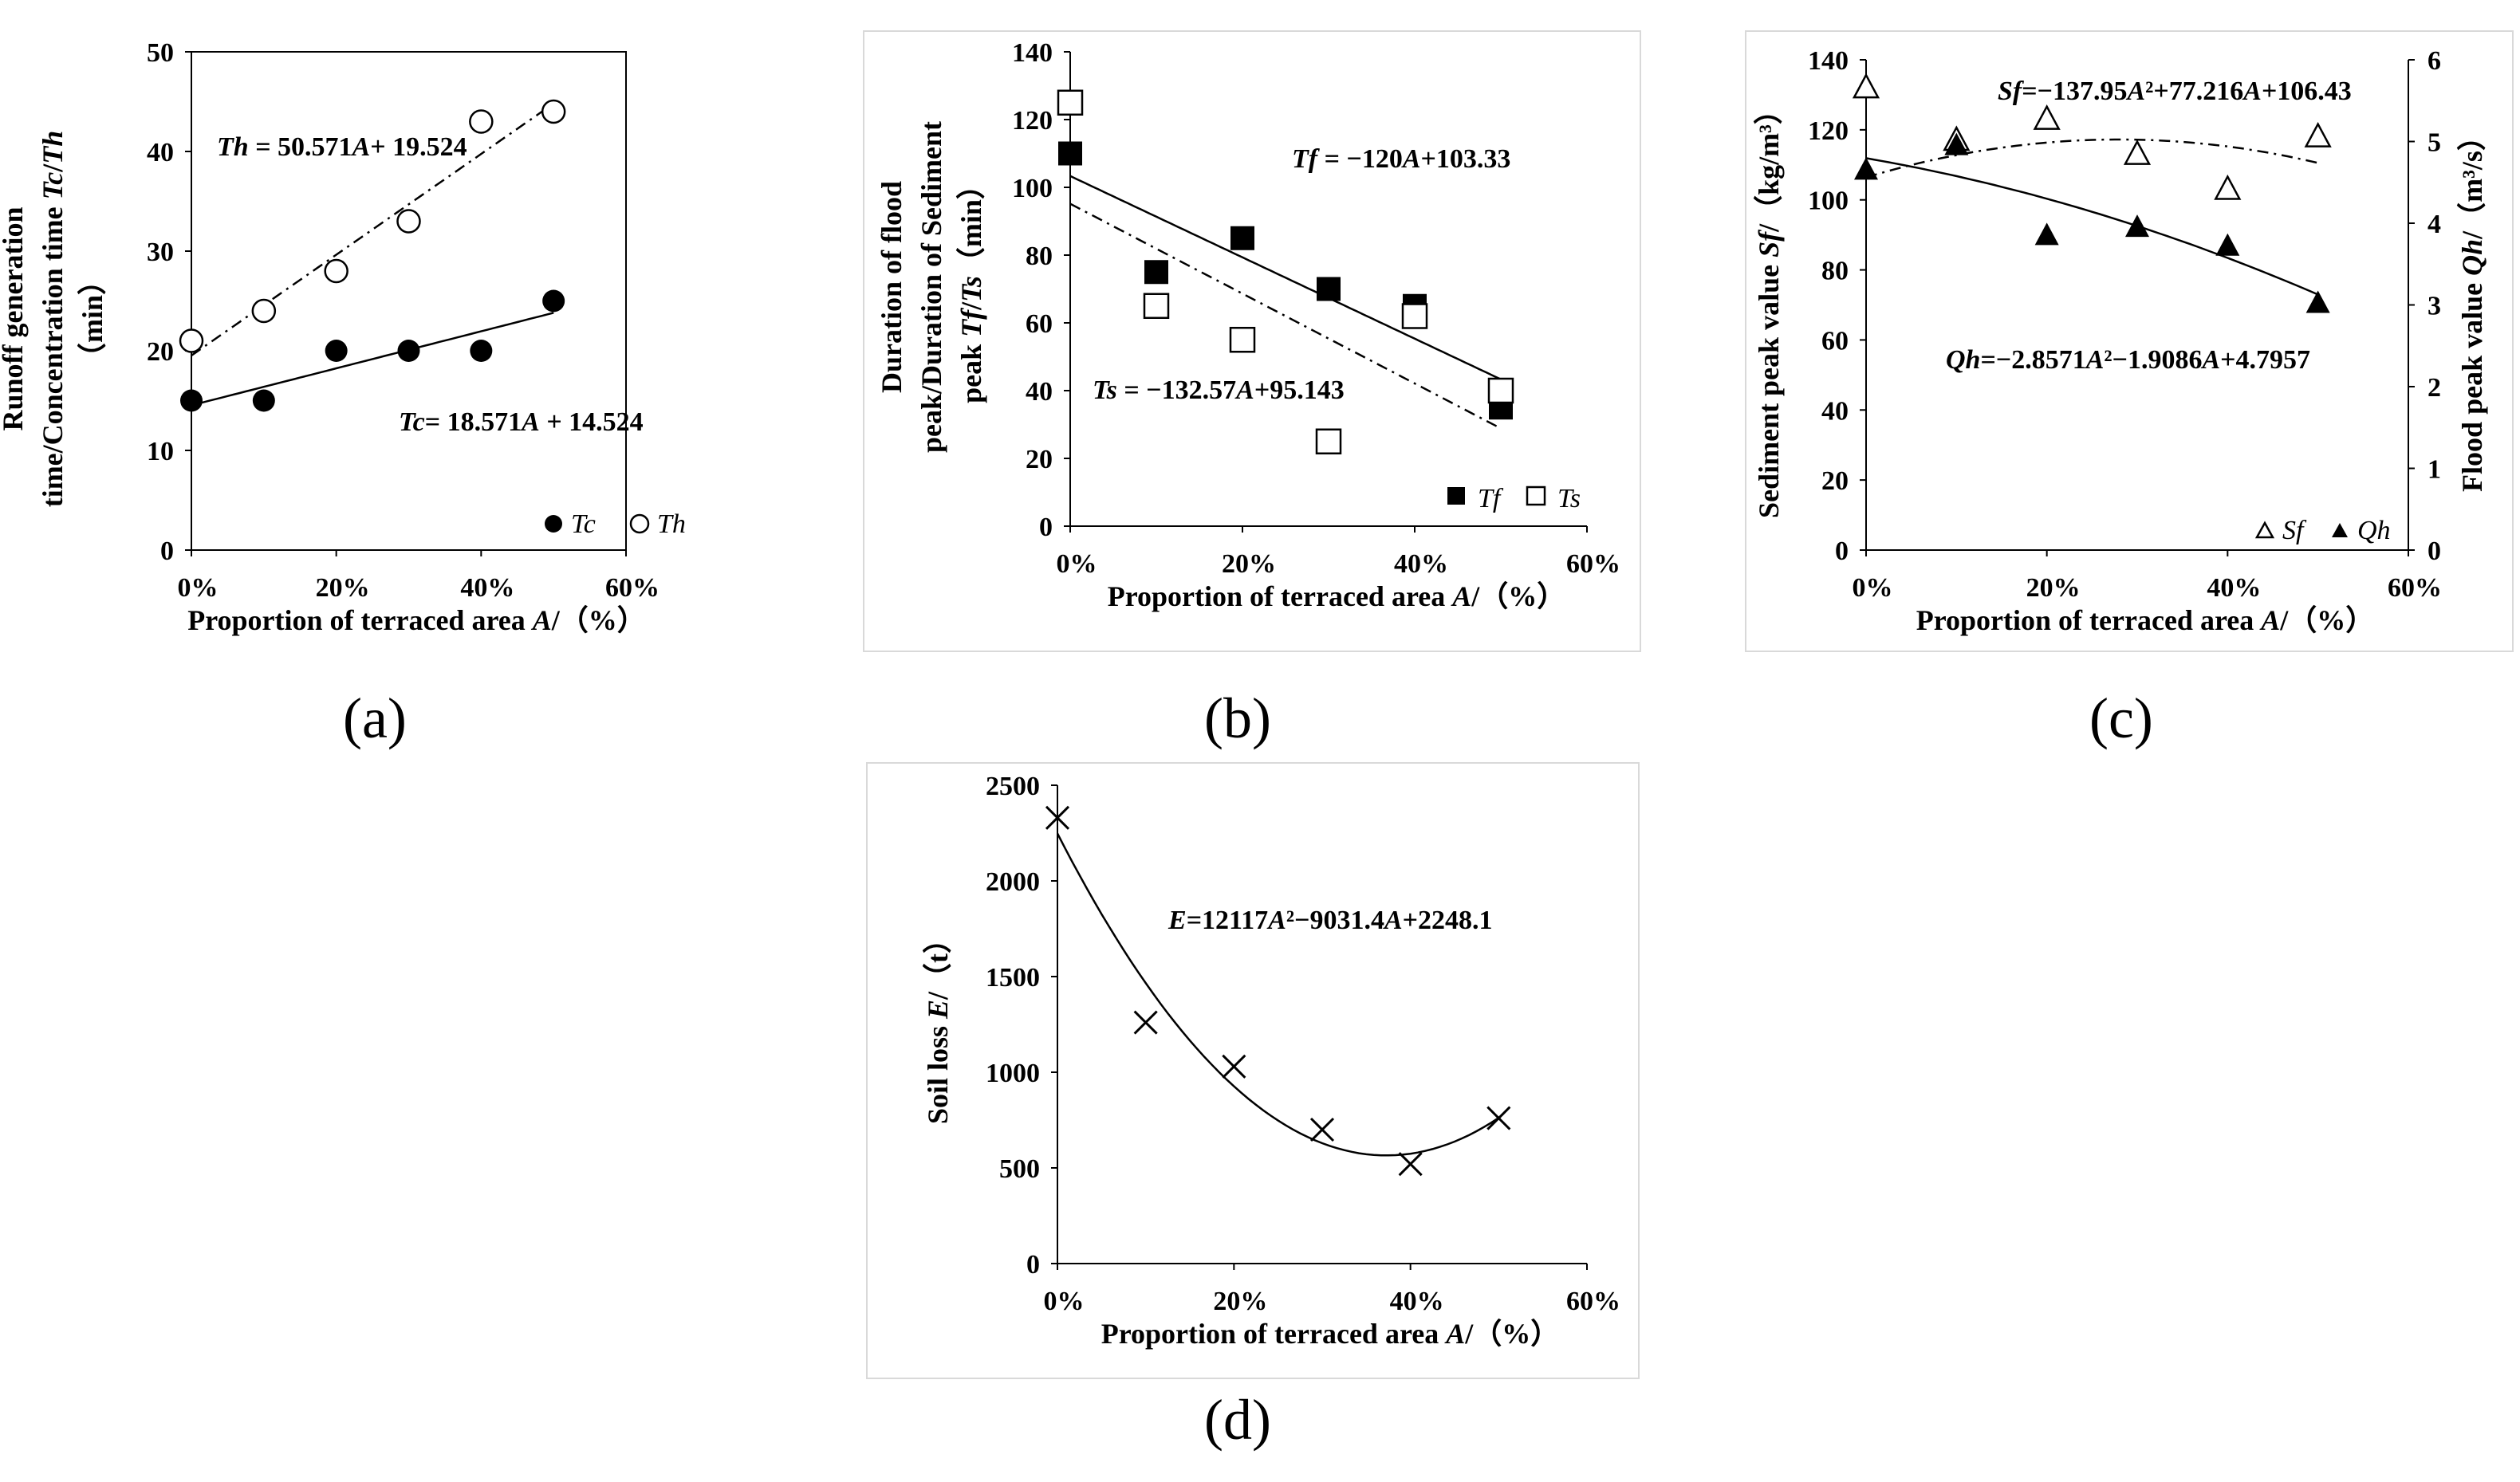 The height and width of the screenshot is (1482, 2520). Describe the element at coordinates (372, 359) in the screenshot. I see `chart-a-fit-Tc` at that location.